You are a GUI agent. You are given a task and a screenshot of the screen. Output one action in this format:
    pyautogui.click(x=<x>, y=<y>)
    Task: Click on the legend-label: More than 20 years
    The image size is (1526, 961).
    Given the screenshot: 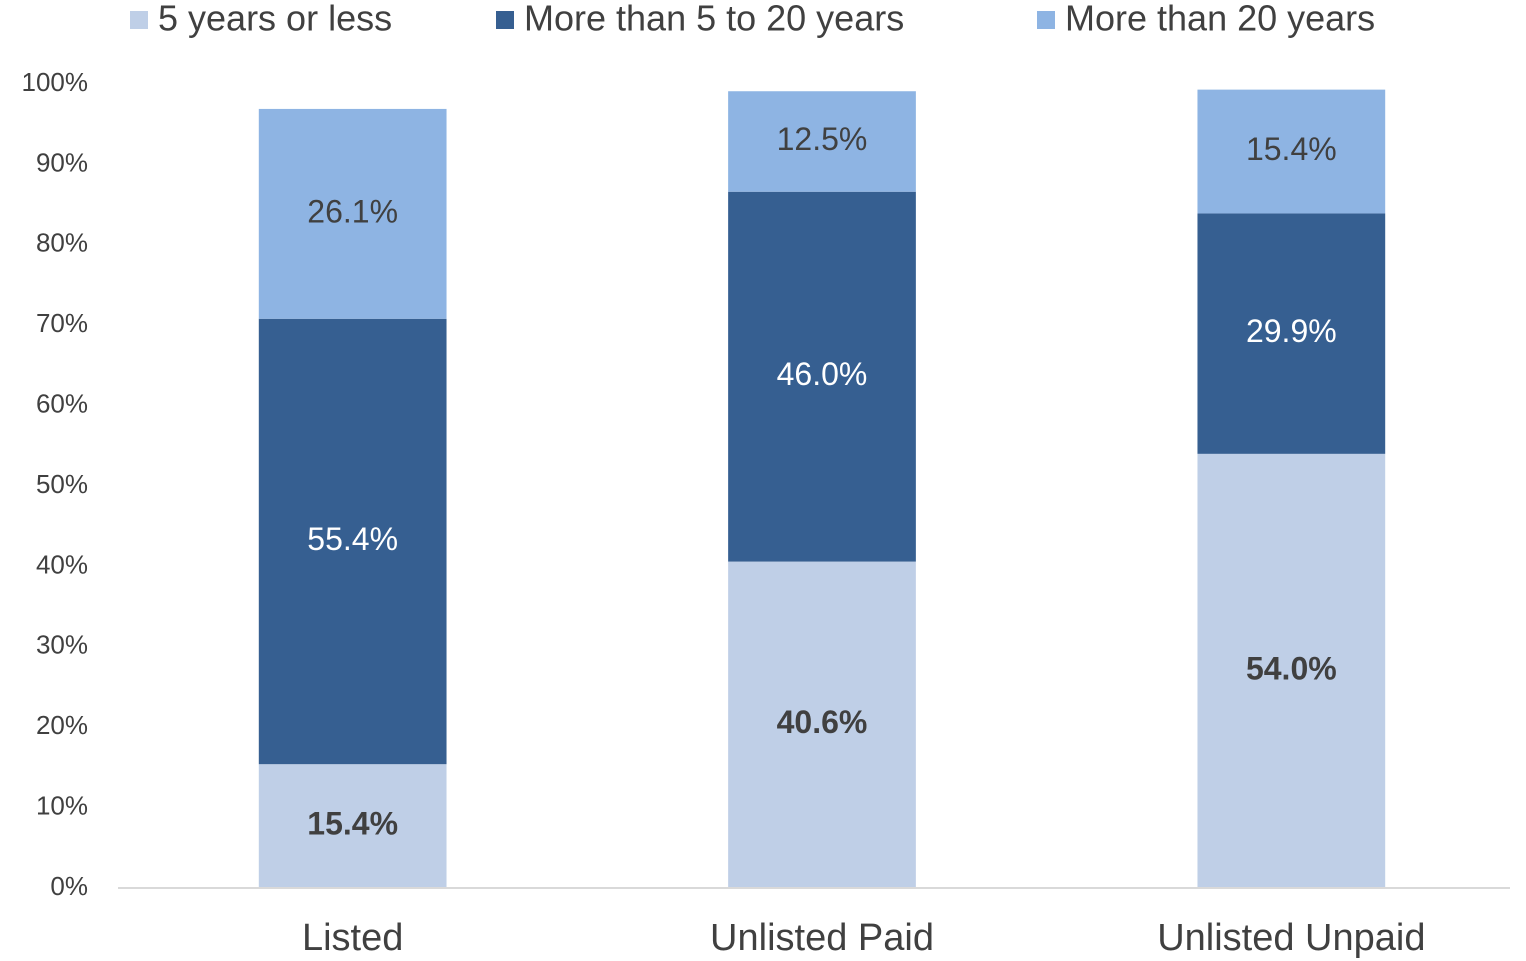 What is the action you would take?
    pyautogui.click(x=1220, y=19)
    